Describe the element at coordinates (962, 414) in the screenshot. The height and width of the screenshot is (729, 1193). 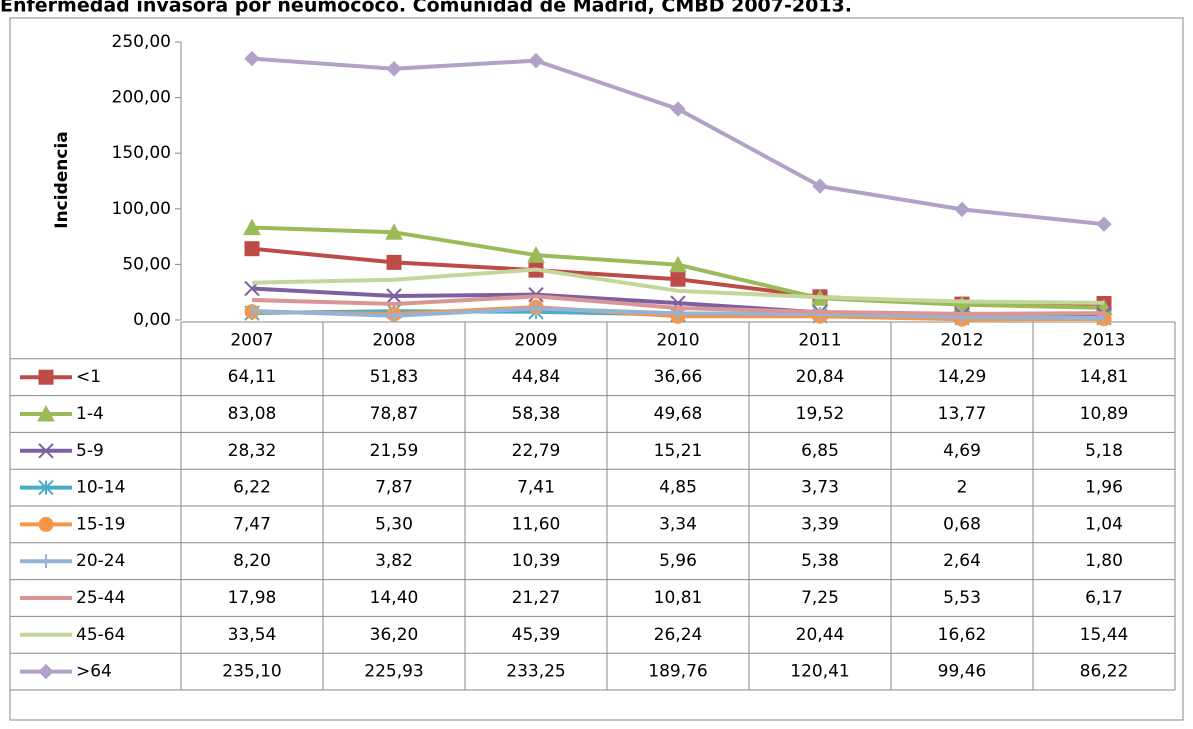
I see `table-value: 13,77` at that location.